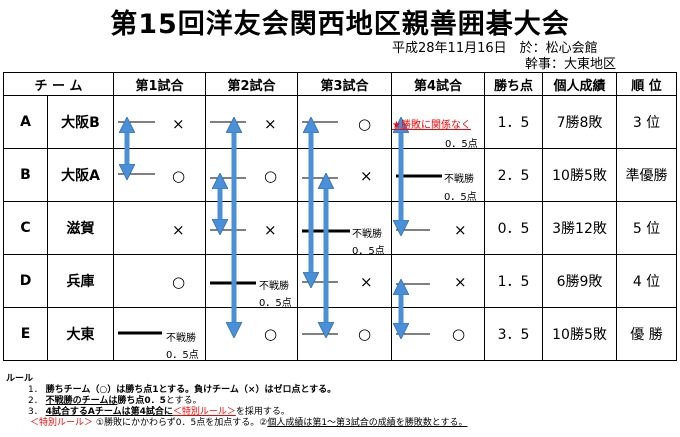 The image size is (680, 437). What do you see at coordinates (25, 228) in the screenshot?
I see `team-id: C` at bounding box center [25, 228].